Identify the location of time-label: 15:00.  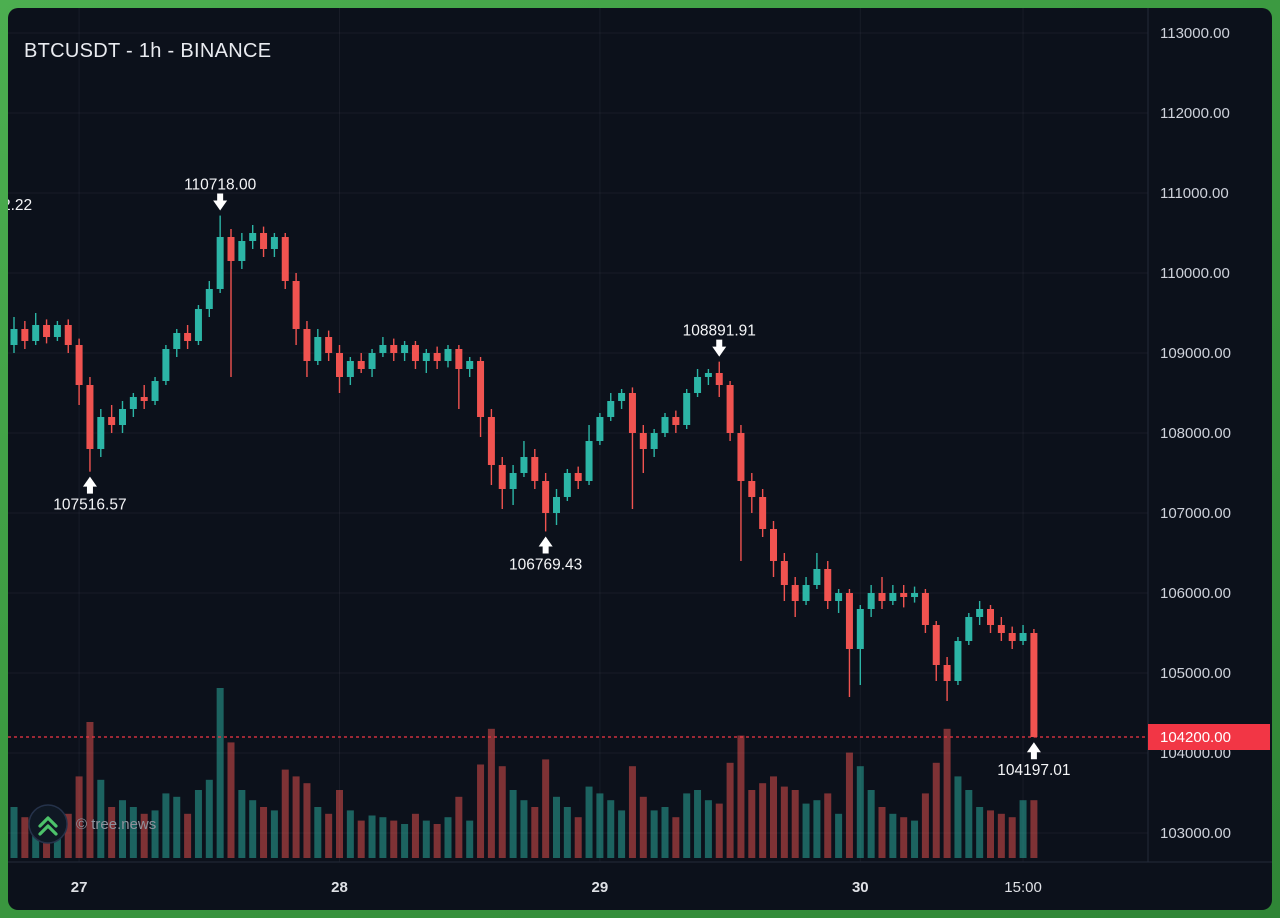
(1023, 887).